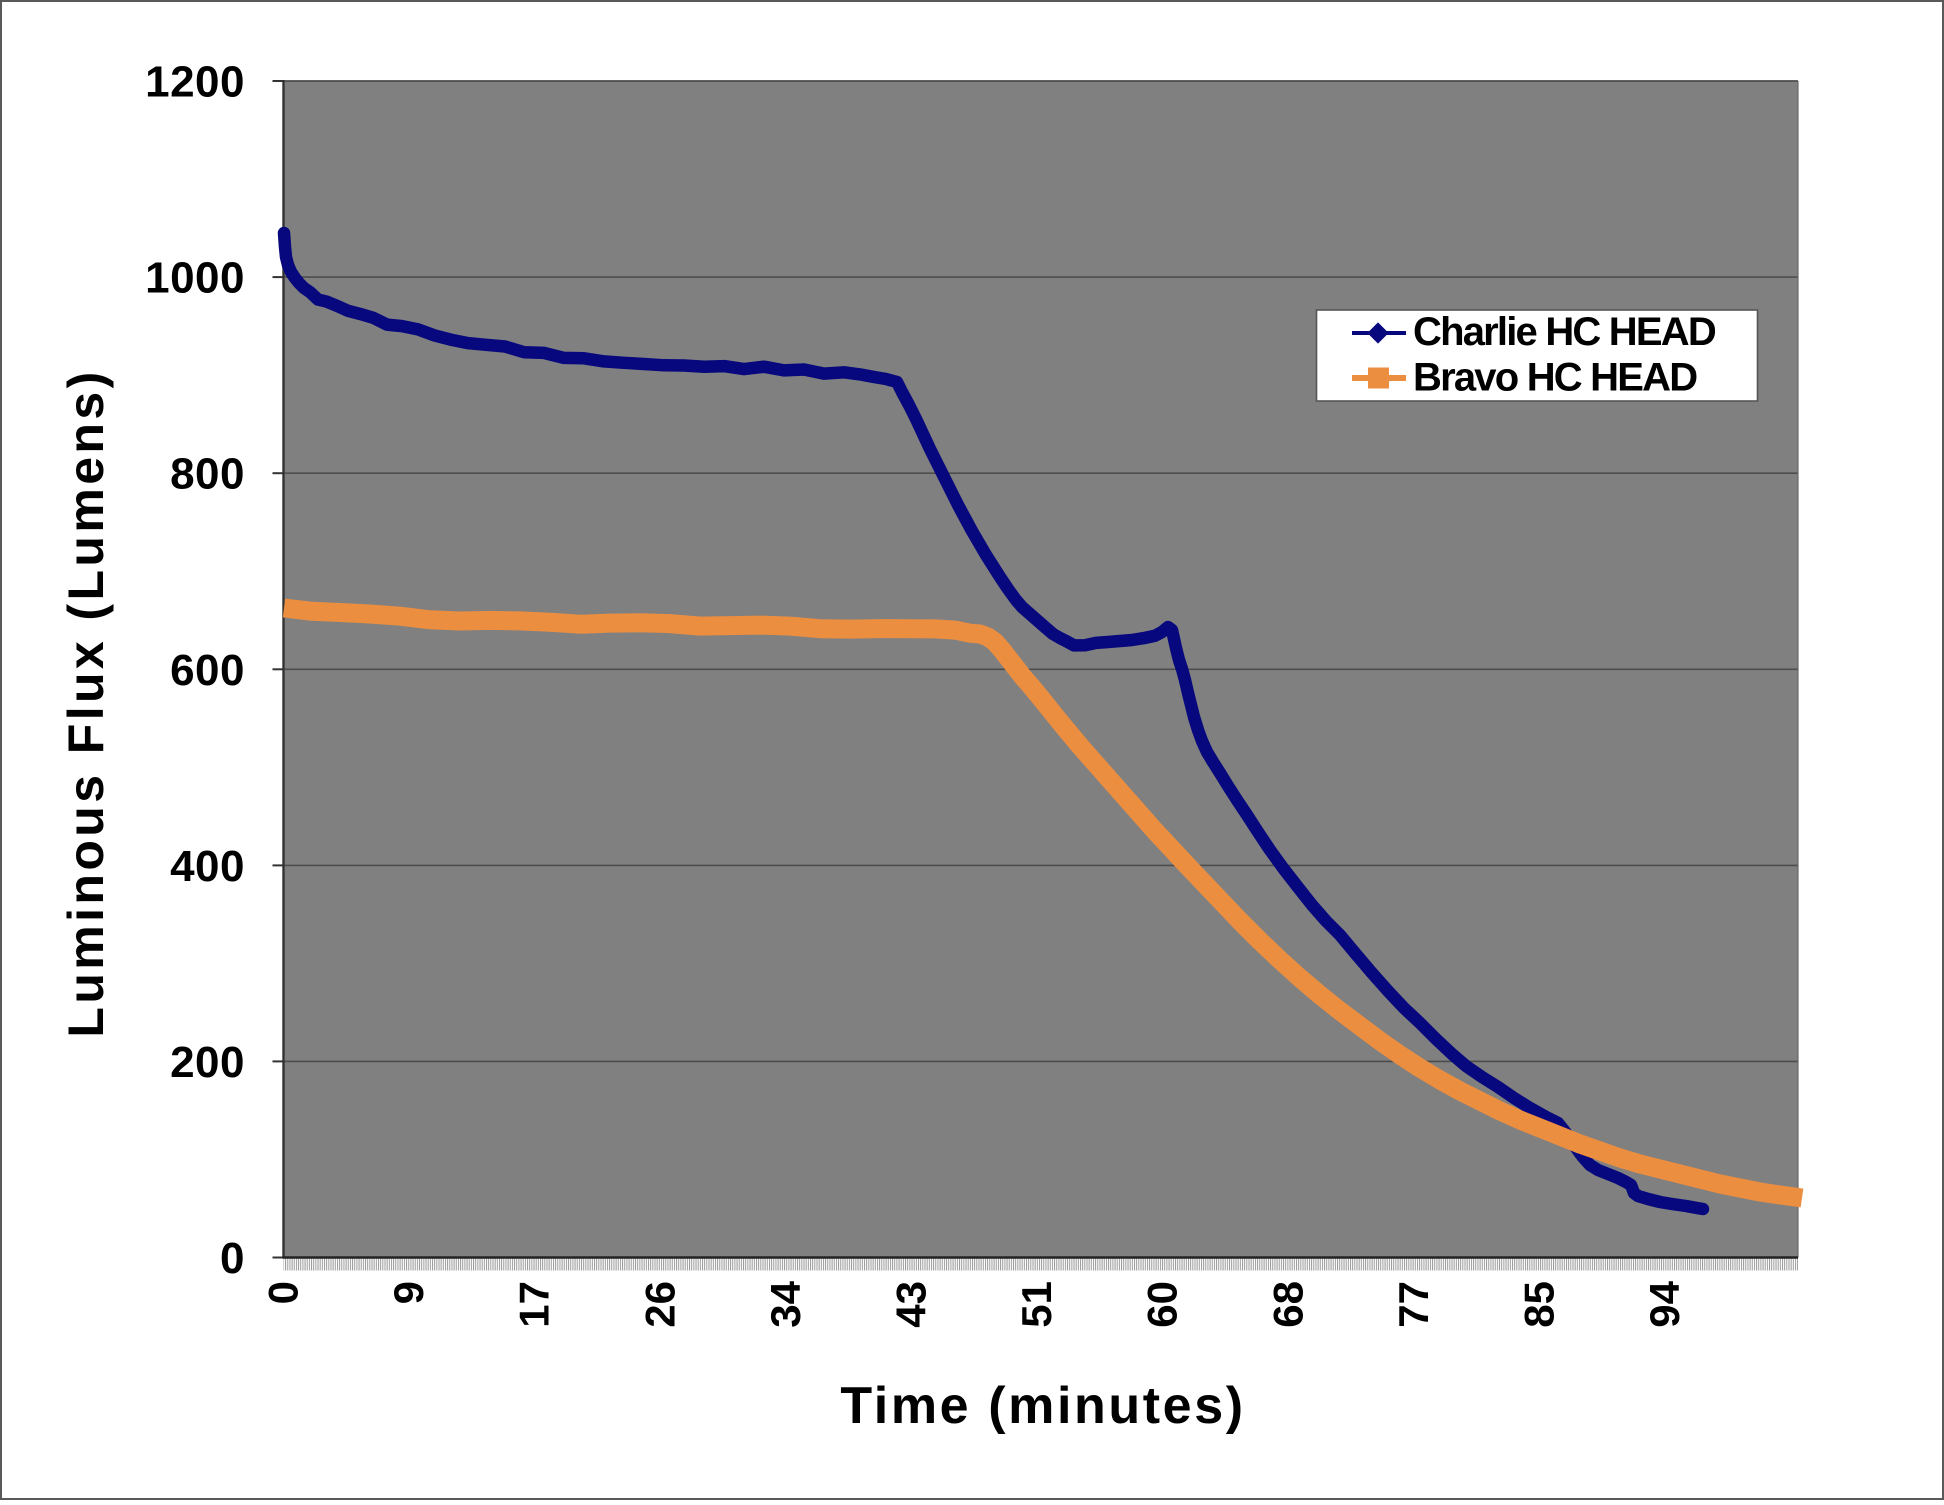 The height and width of the screenshot is (1505, 1944). What do you see at coordinates (207, 474) in the screenshot?
I see `svg-text: 800` at bounding box center [207, 474].